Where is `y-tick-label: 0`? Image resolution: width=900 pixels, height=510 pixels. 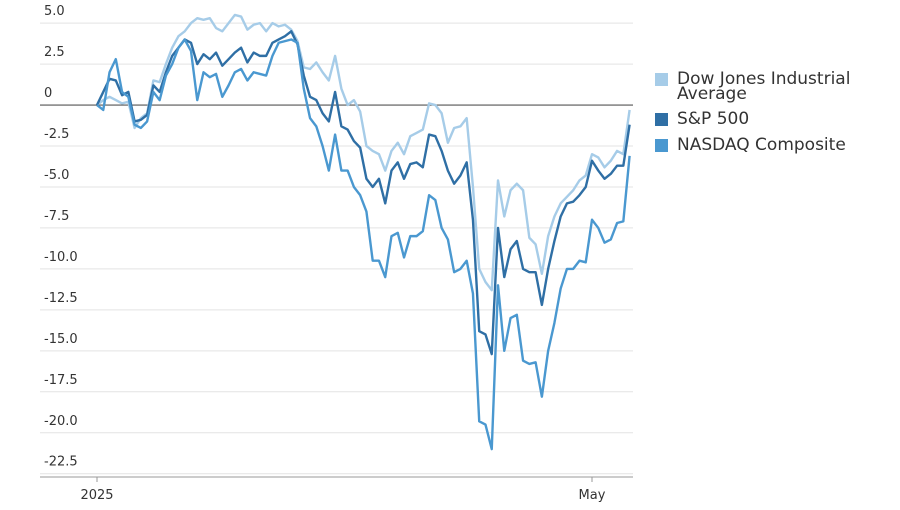 y-tick-label: 0 is located at coordinates (48, 93).